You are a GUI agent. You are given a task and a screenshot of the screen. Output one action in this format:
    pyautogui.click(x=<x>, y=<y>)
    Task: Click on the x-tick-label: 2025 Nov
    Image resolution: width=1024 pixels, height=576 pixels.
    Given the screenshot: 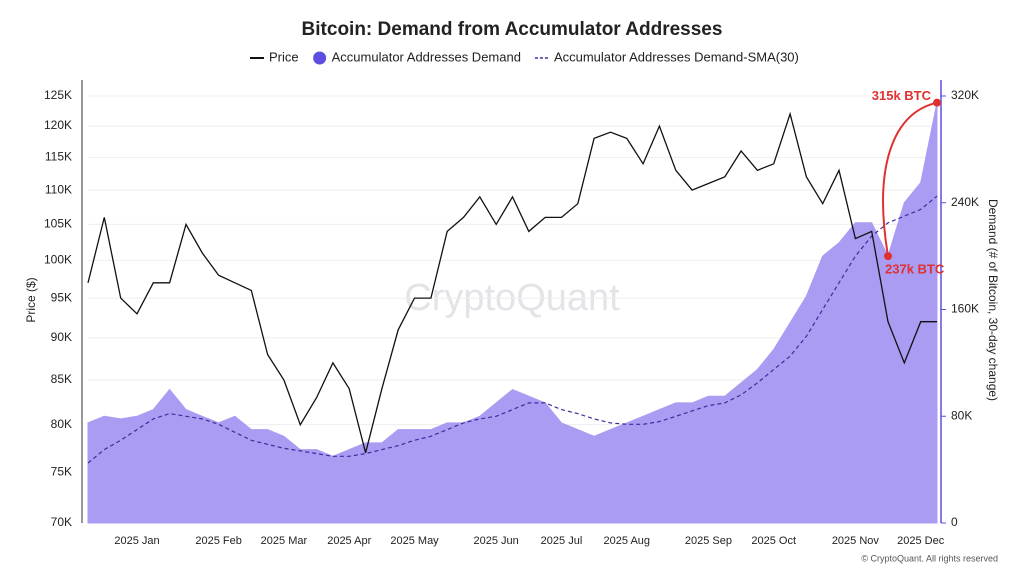 What is the action you would take?
    pyautogui.click(x=856, y=541)
    